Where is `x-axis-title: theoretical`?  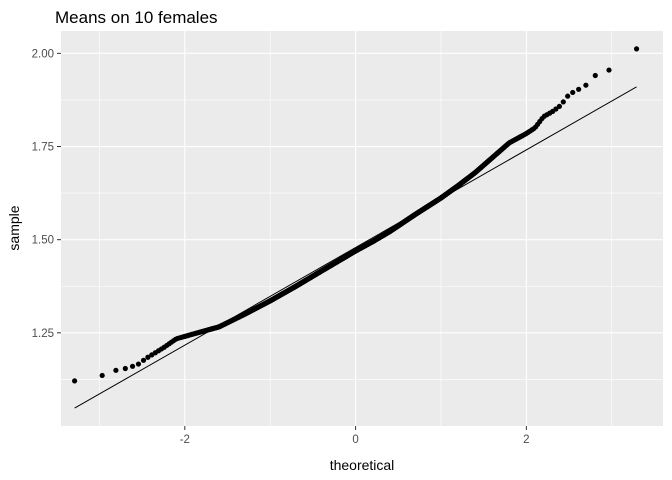
x-axis-title: theoretical is located at coordinates (362, 465).